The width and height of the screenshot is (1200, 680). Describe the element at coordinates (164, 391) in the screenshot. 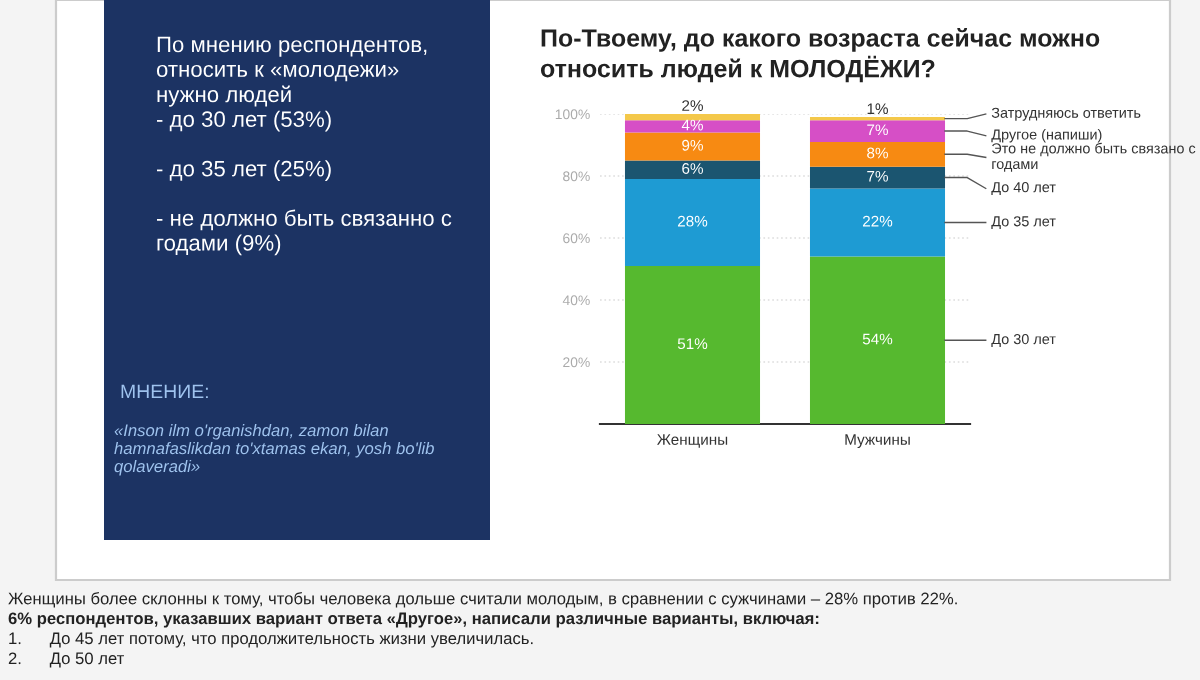

I see `text: МНЕНИЕ:` at that location.